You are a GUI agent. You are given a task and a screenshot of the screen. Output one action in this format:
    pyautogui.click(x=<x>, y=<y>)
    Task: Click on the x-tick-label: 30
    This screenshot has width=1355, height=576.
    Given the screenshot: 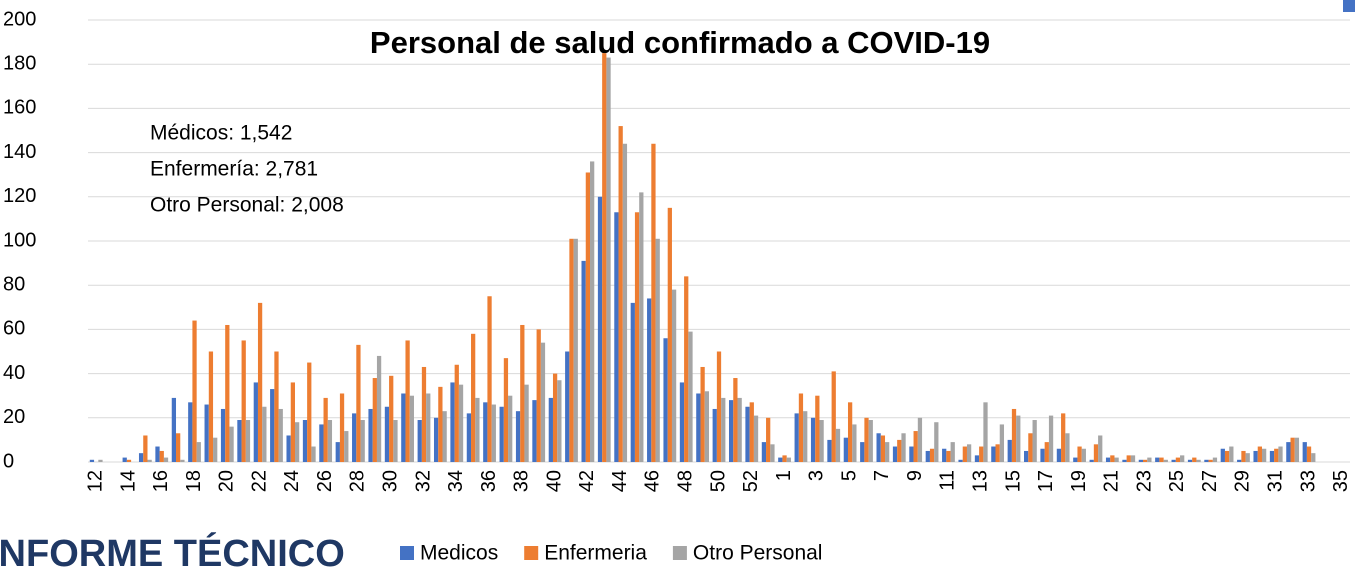 What is the action you would take?
    pyautogui.click(x=390, y=481)
    